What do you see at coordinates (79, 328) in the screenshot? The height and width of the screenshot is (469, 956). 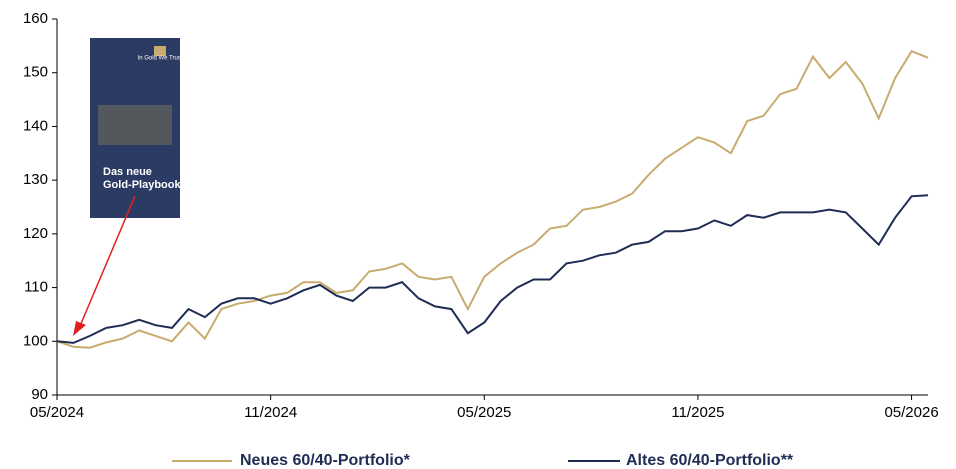 I see `arrow-head` at bounding box center [79, 328].